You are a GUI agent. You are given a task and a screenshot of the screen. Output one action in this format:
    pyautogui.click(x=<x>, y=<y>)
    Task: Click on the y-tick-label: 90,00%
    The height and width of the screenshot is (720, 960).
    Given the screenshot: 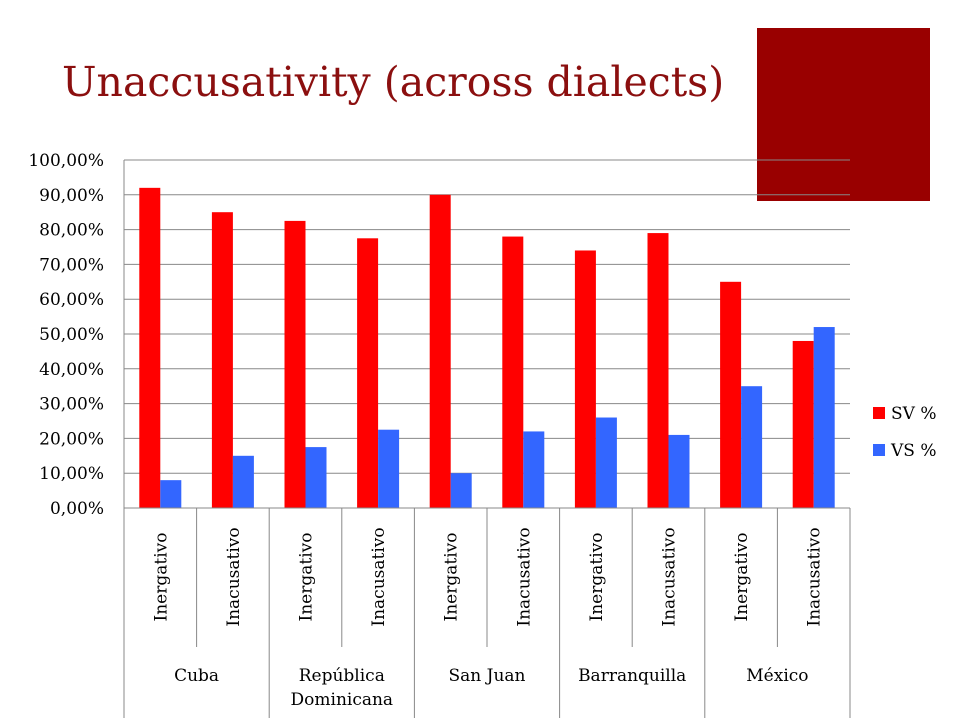 What is the action you would take?
    pyautogui.click(x=71, y=196)
    